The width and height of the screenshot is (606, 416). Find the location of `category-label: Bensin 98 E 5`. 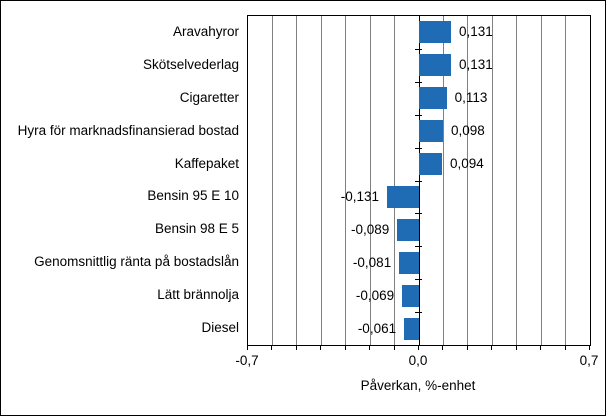

category-label: Bensin 98 E 5 is located at coordinates (196, 229).